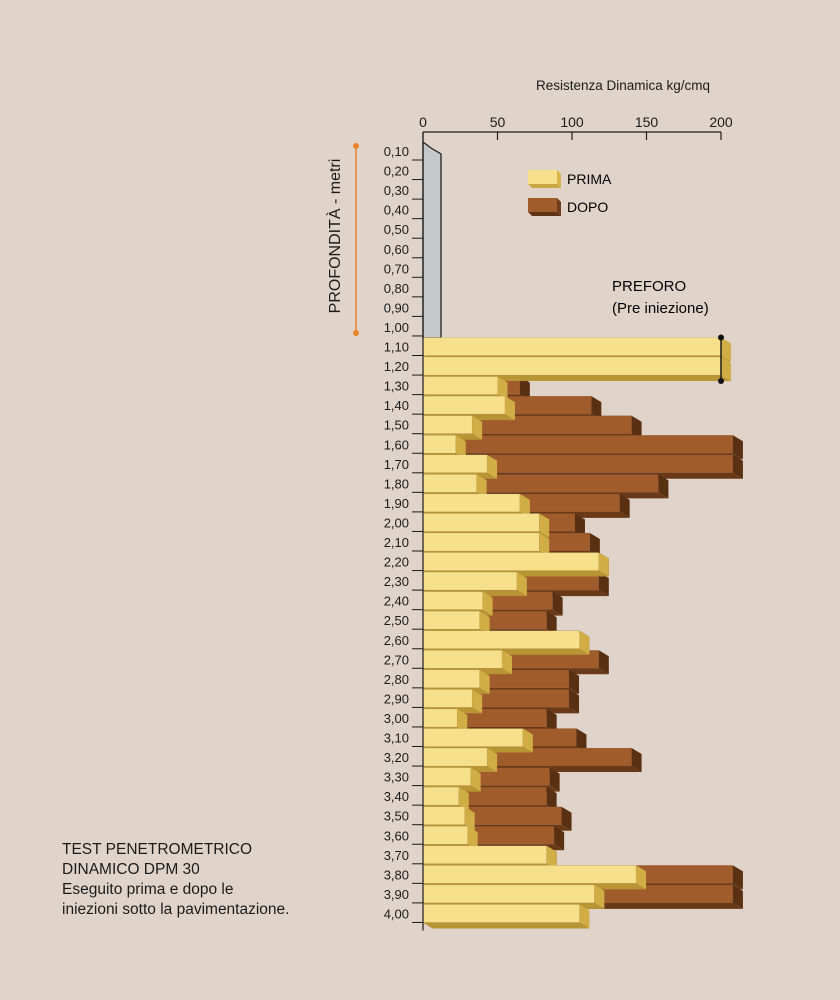 This screenshot has width=840, height=1000. Describe the element at coordinates (396, 874) in the screenshot. I see `depth-label-3,80: 3,80` at that location.